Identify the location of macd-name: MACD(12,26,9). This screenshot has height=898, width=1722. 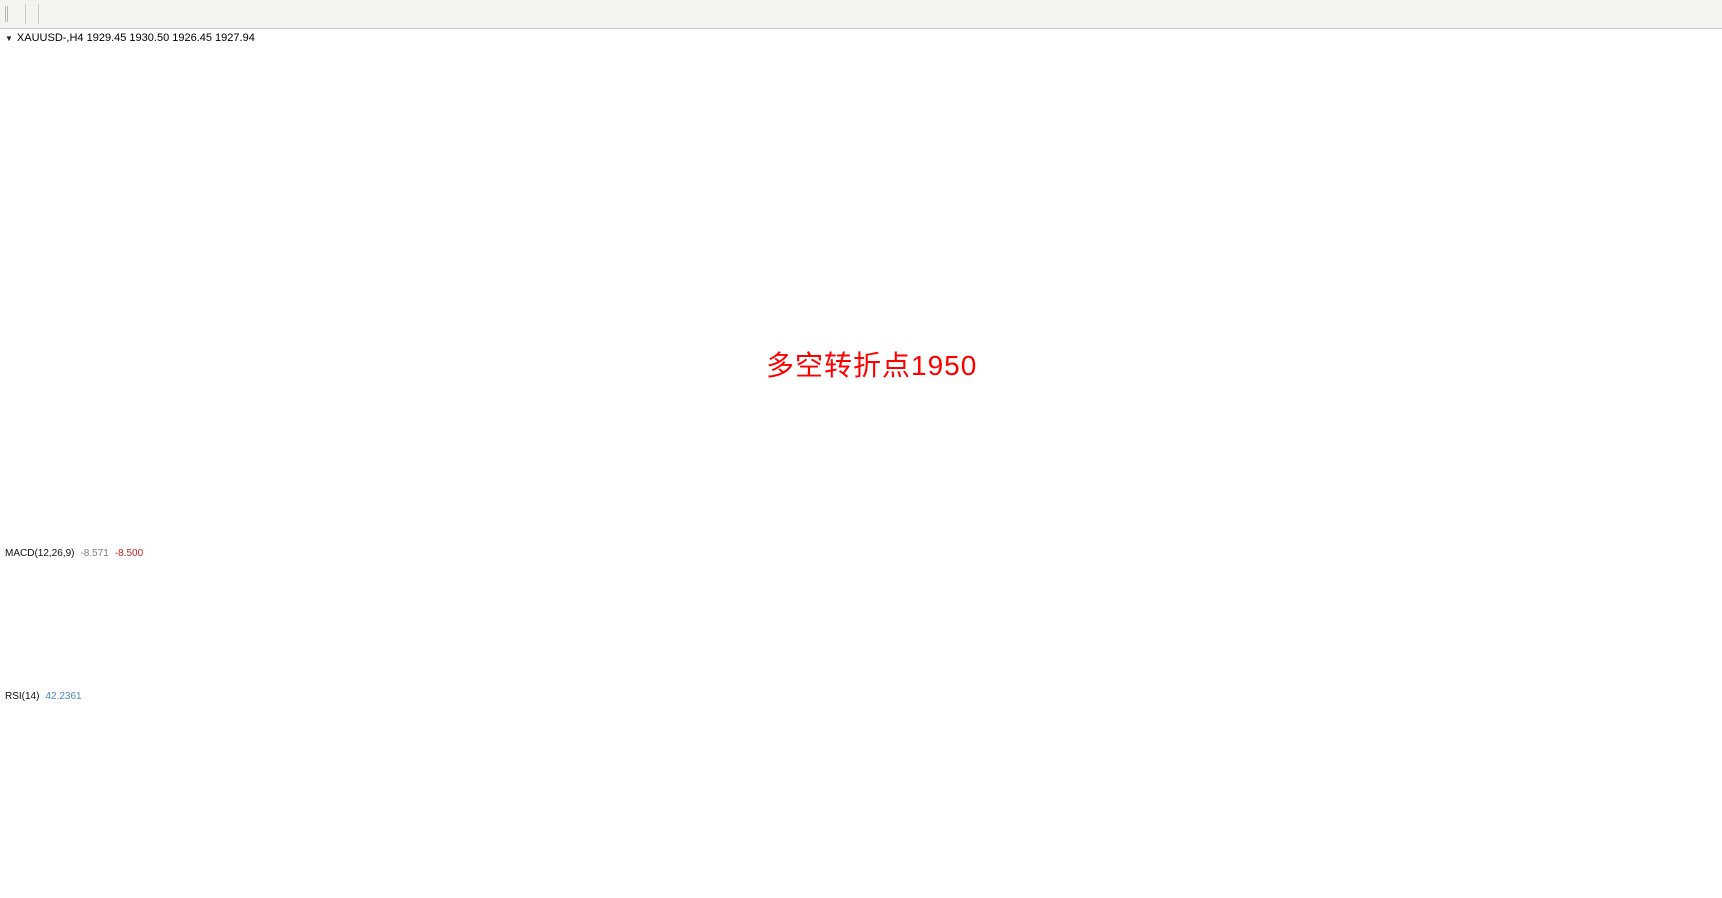
(40, 553).